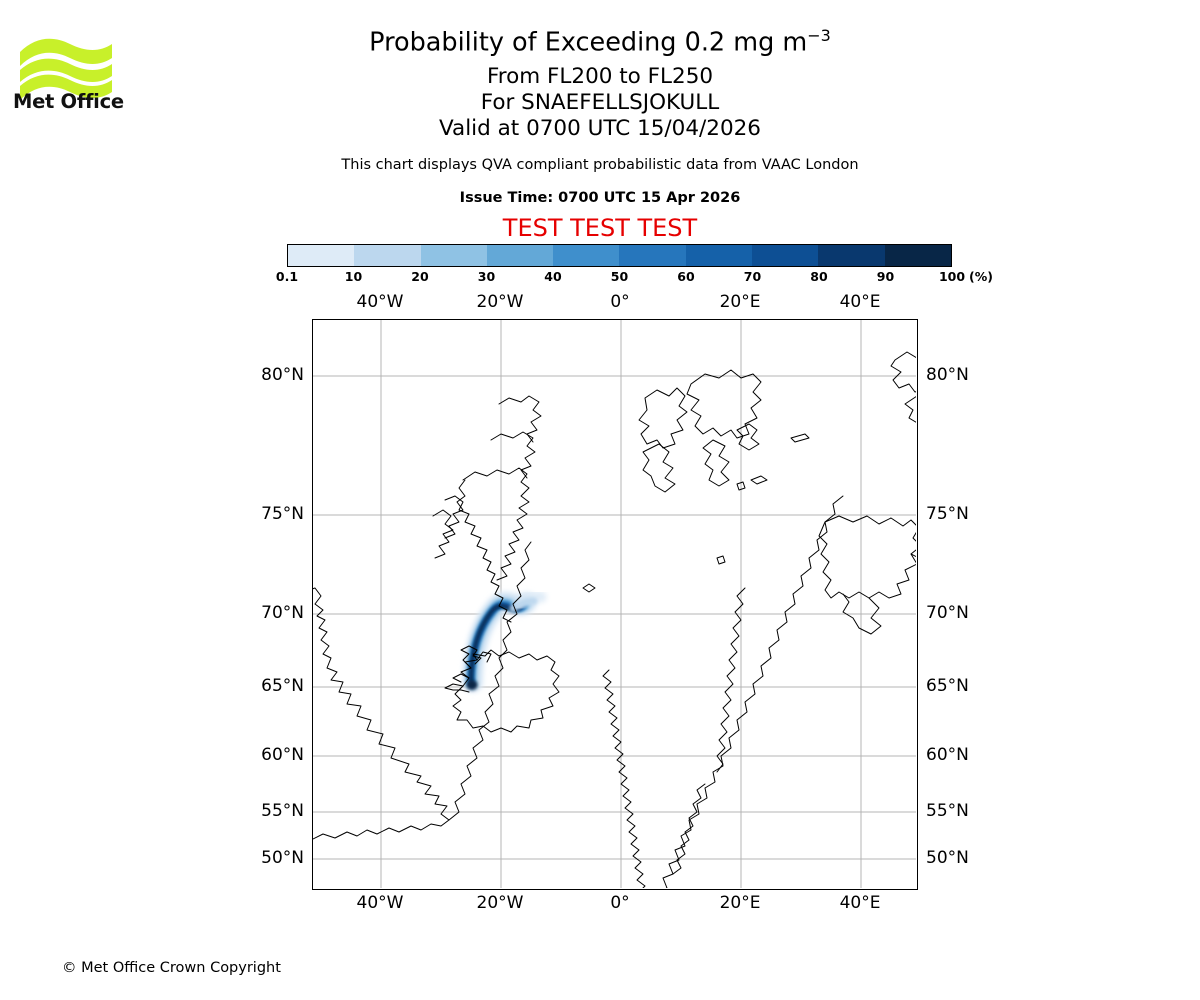  Describe the element at coordinates (282, 858) in the screenshot. I see `lat-tick-left-50: 50°N` at that location.